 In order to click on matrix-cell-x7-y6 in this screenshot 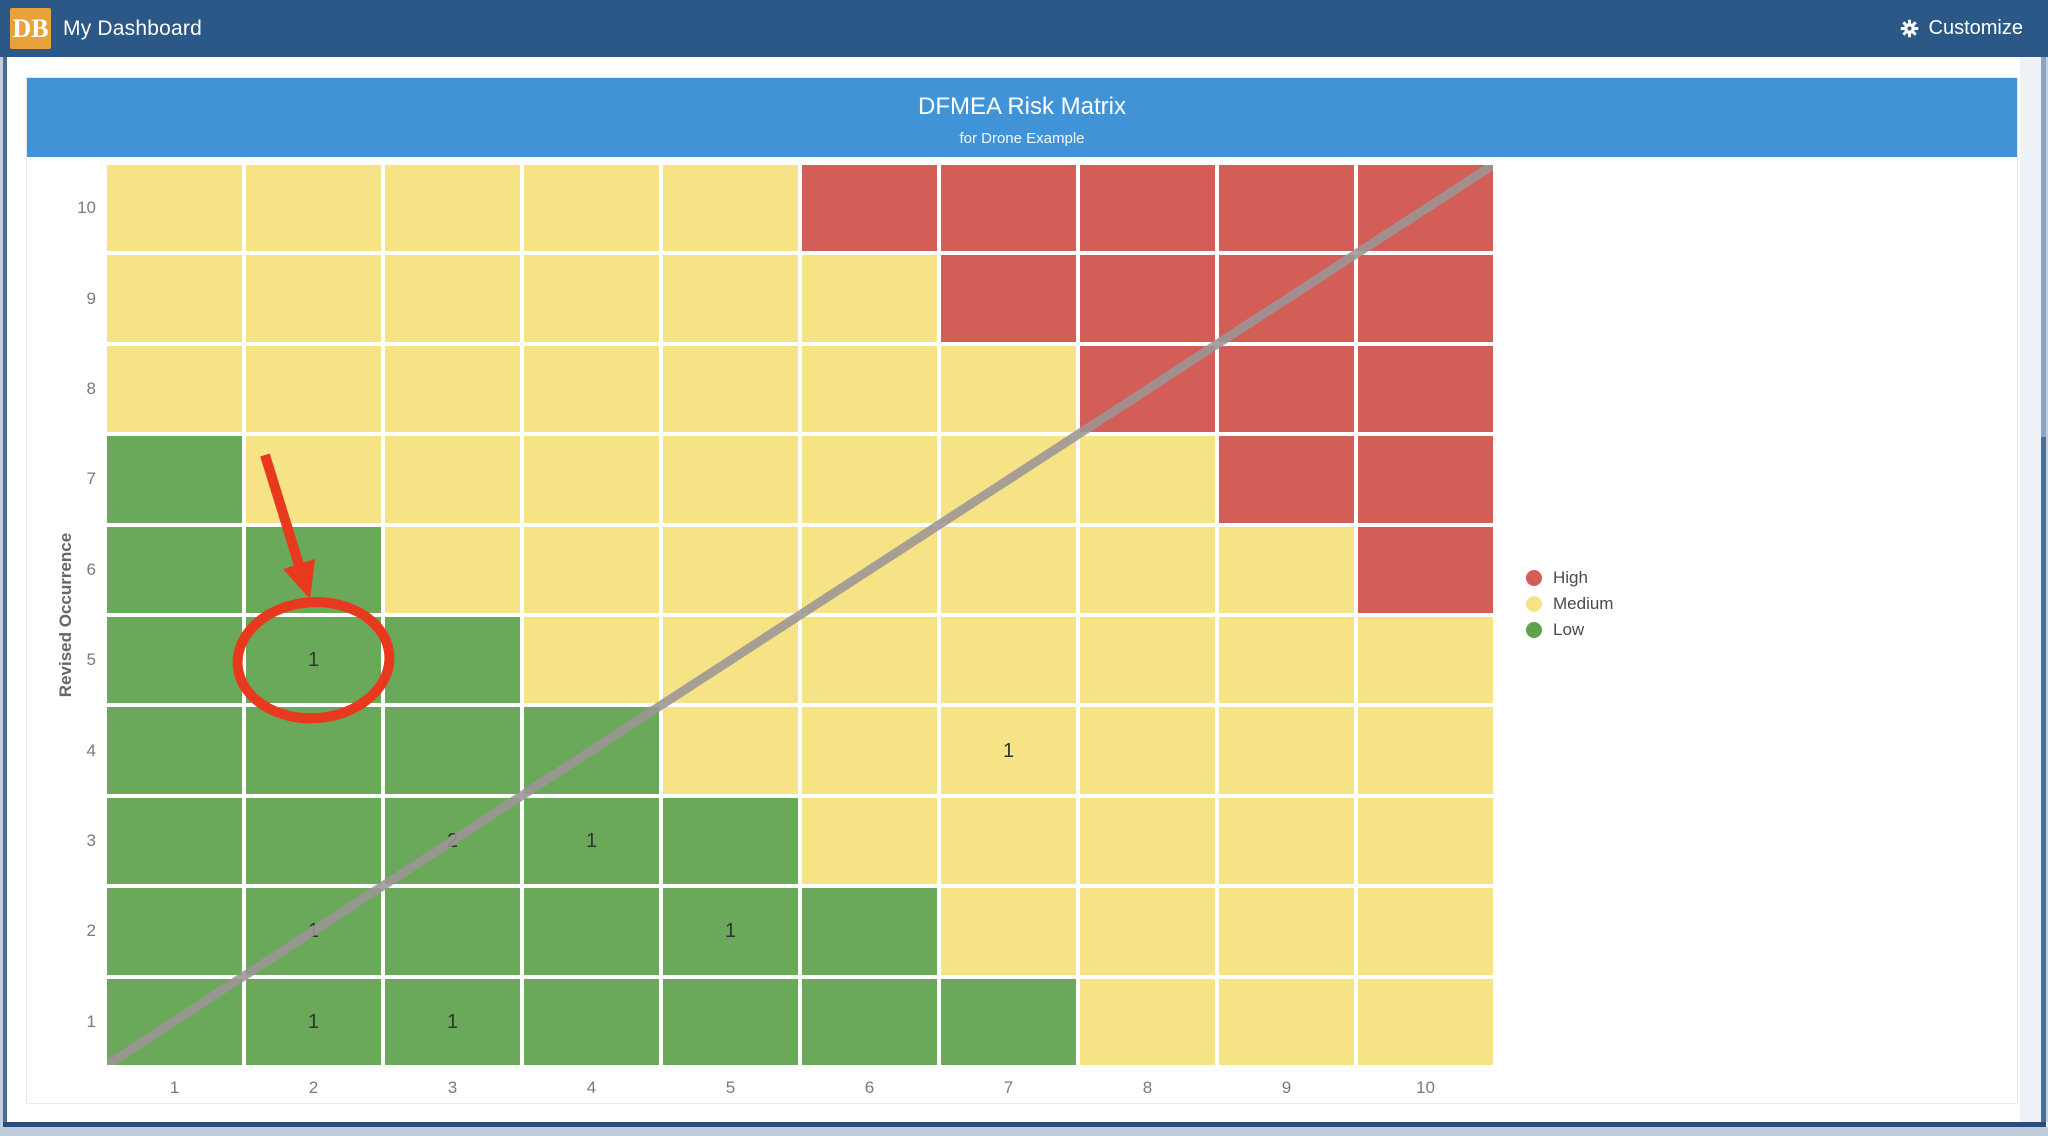, I will do `click(1008, 569)`.